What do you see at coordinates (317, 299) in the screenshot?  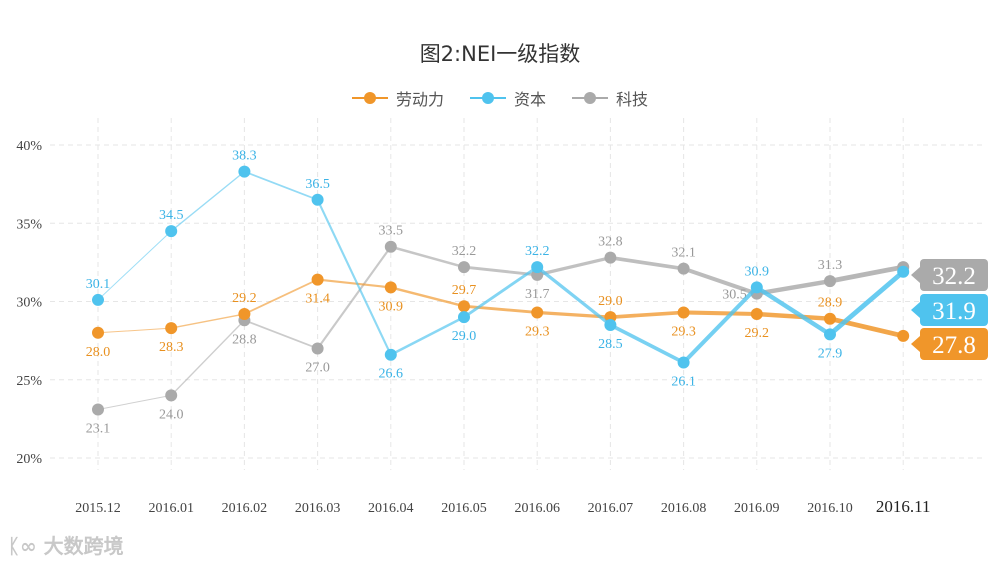 I see `data-label: 31.4` at bounding box center [317, 299].